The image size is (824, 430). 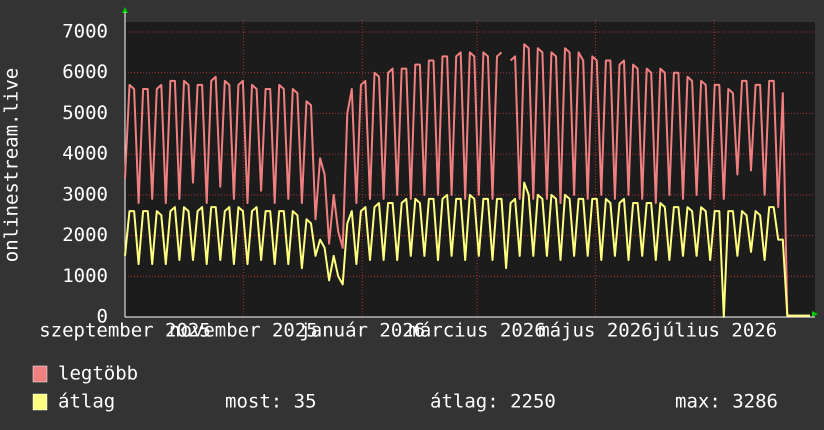 What do you see at coordinates (243, 331) in the screenshot?
I see `x-tick-label: november 2025` at bounding box center [243, 331].